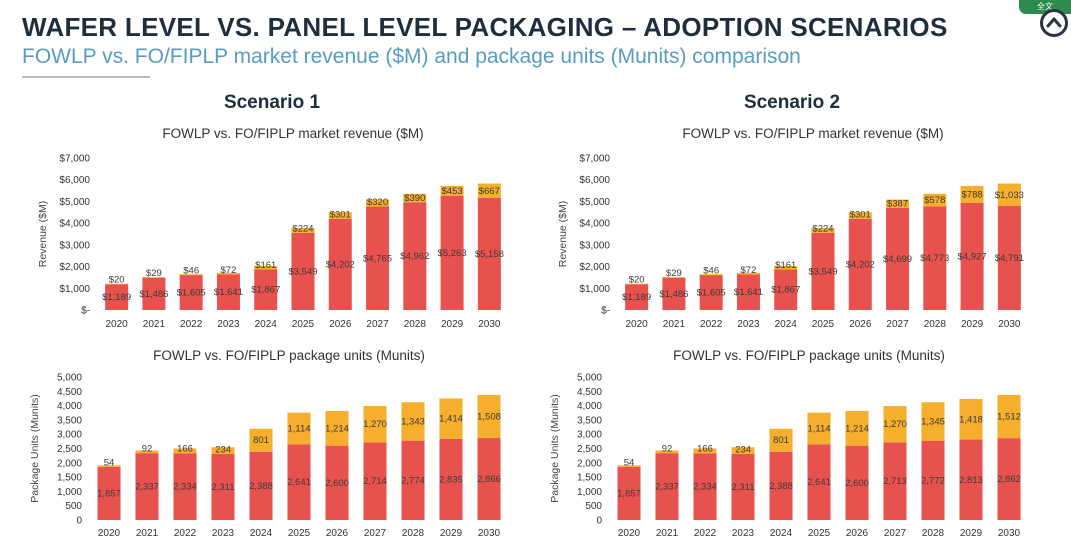 Image resolution: width=1071 pixels, height=542 pixels. I want to click on data-label: 1,414, so click(451, 419).